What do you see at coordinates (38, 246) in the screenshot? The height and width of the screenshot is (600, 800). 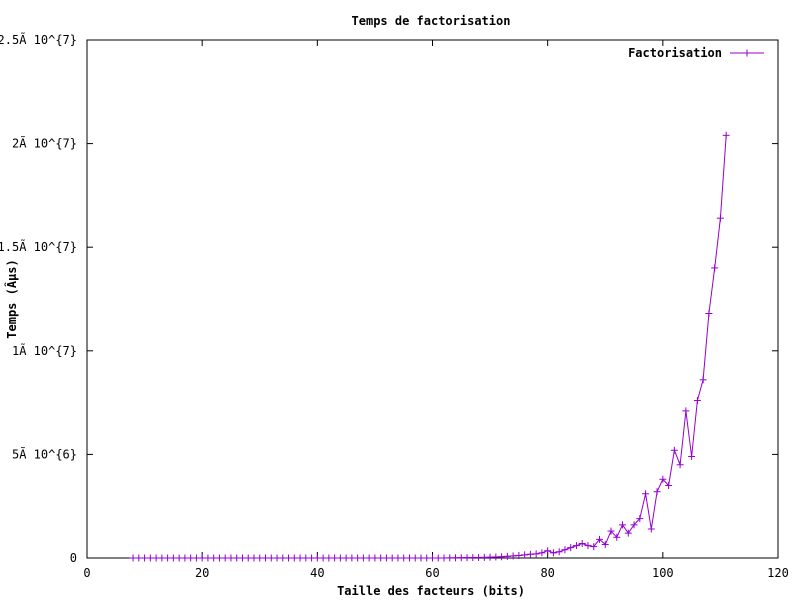 I see `y-tick-label: 1.5Ã 10^{7}` at bounding box center [38, 246].